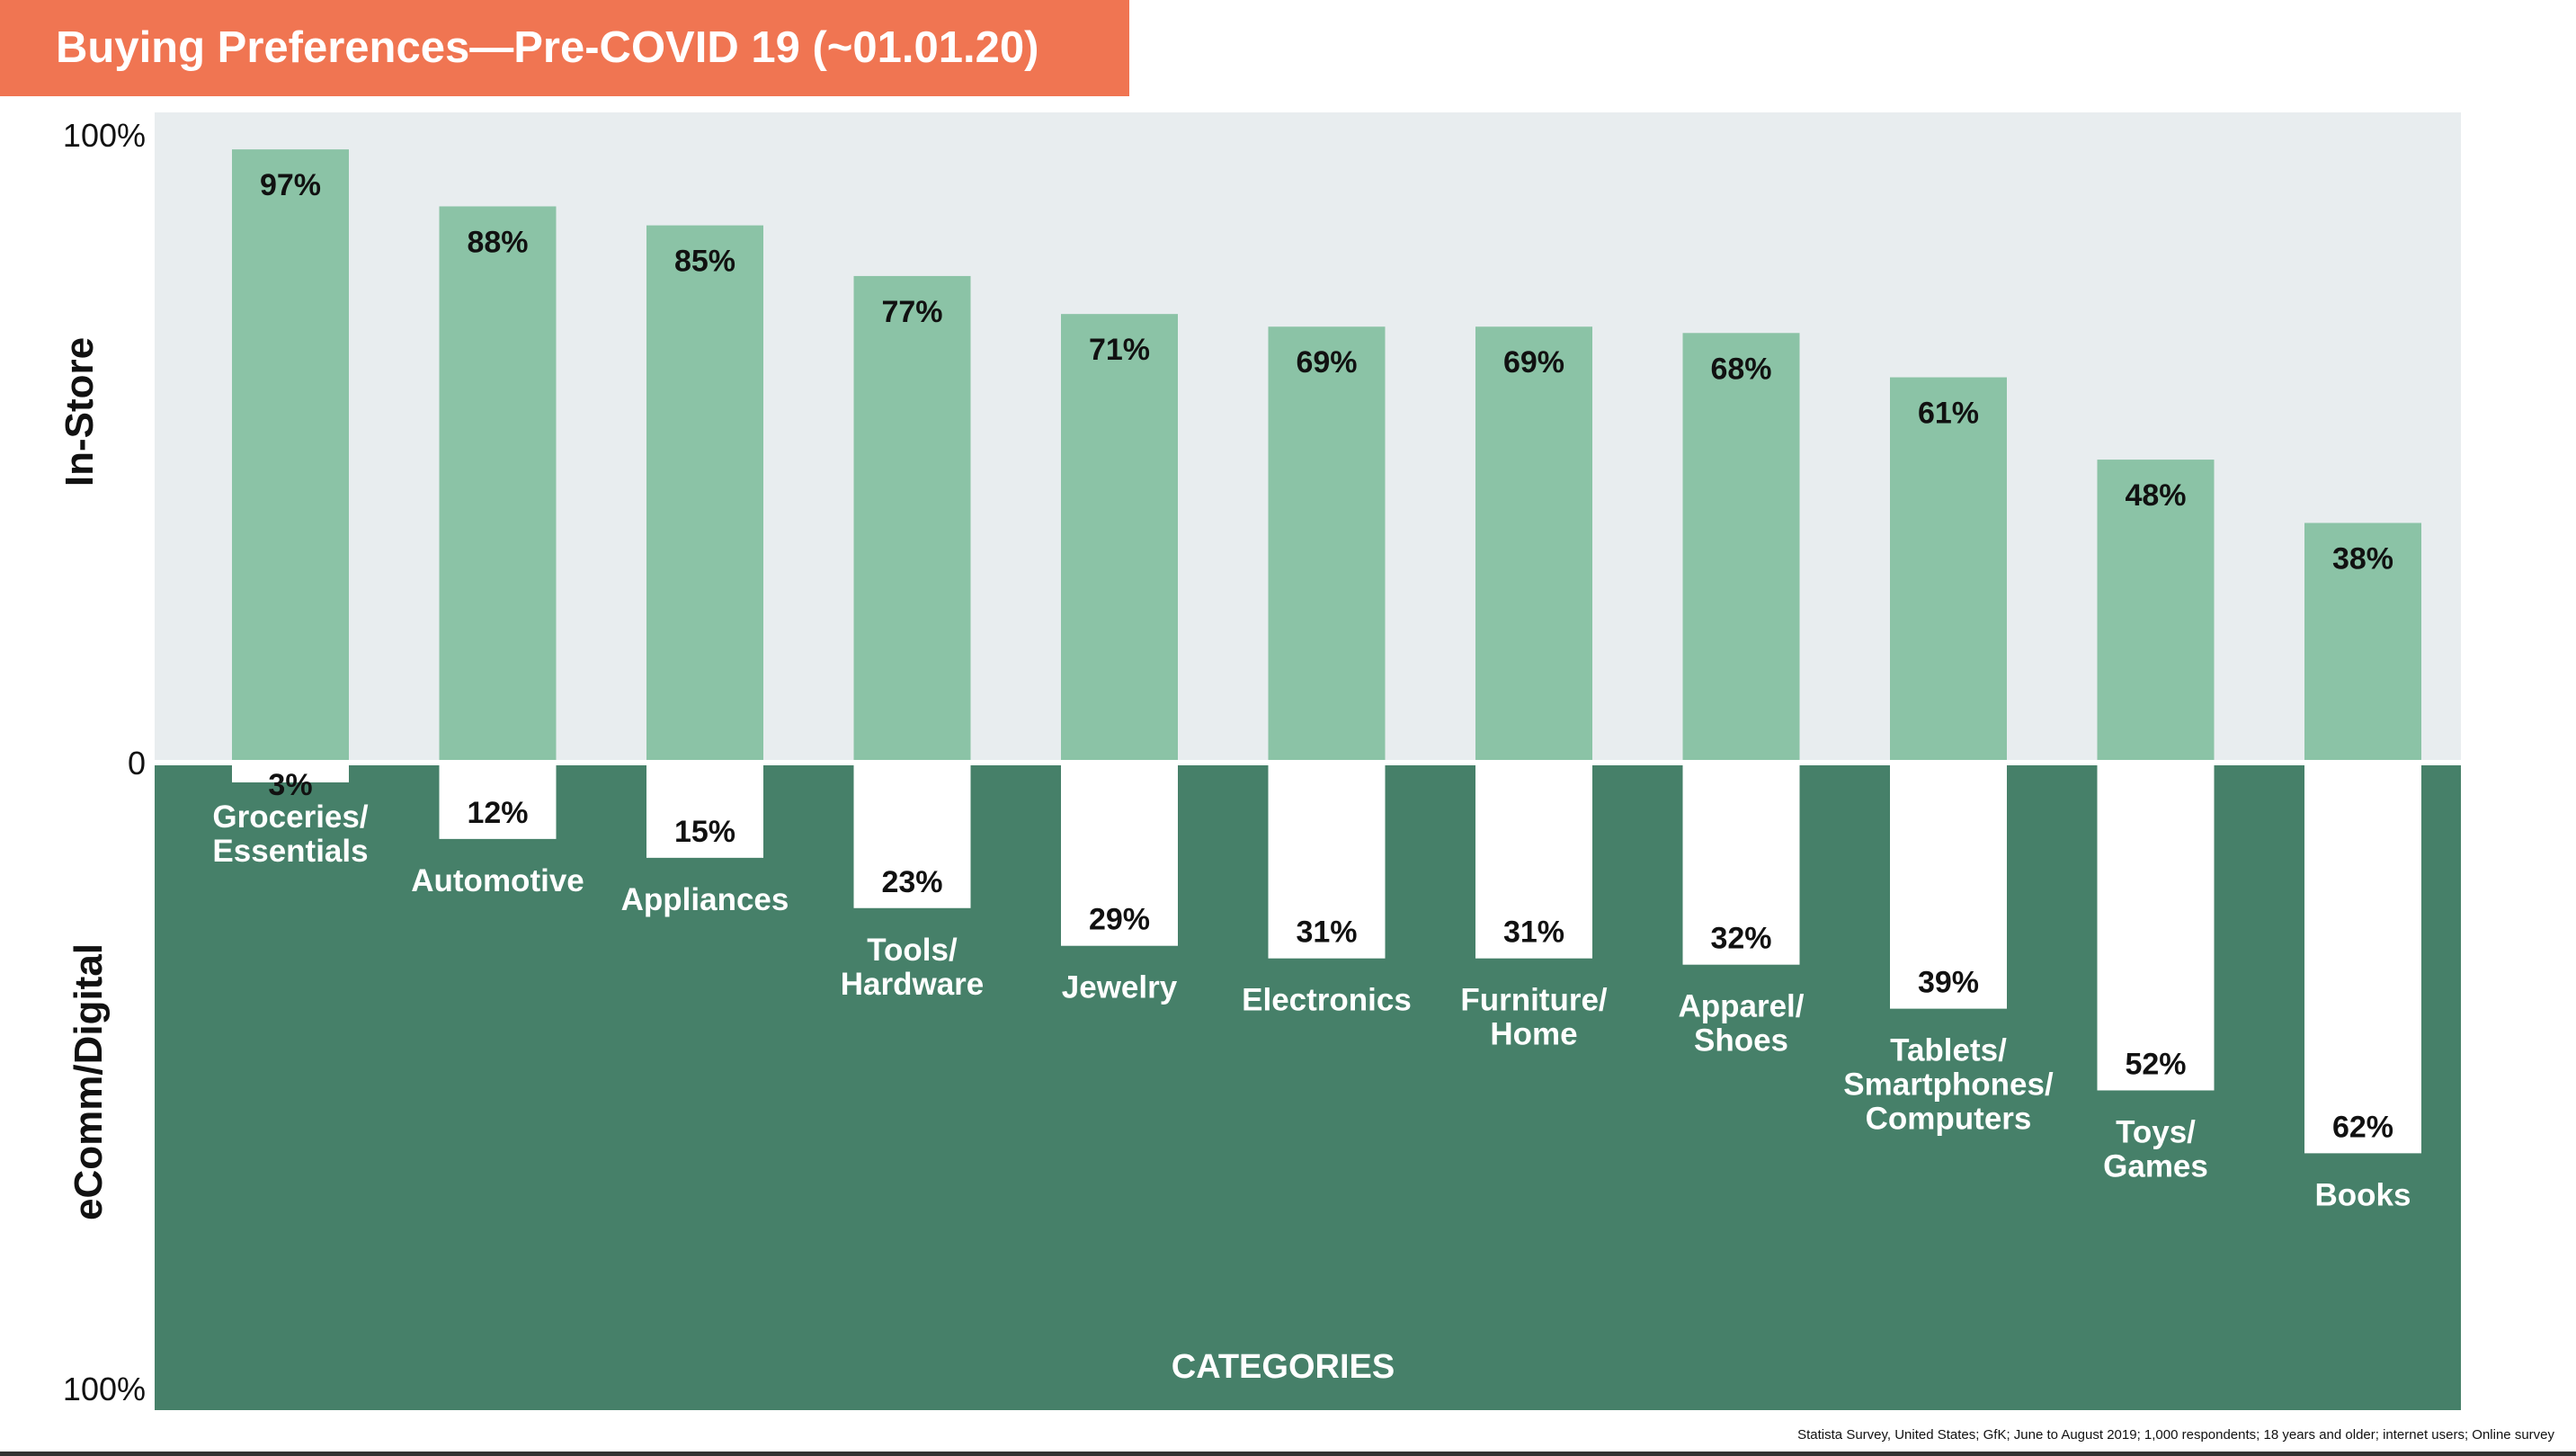  Describe the element at coordinates (912, 882) in the screenshot. I see `digital-value-label: 23%` at that location.